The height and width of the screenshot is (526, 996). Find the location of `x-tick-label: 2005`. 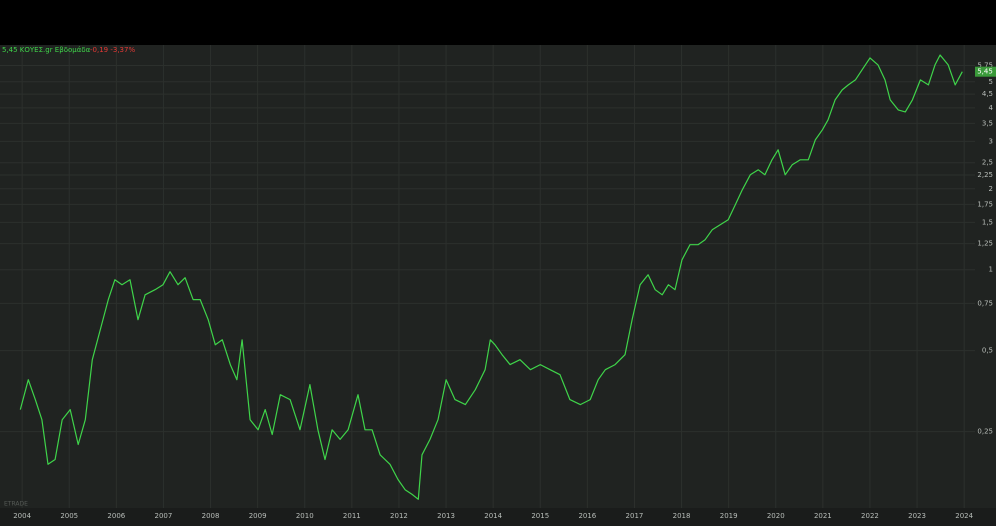

x-tick-label: 2005 is located at coordinates (69, 516).